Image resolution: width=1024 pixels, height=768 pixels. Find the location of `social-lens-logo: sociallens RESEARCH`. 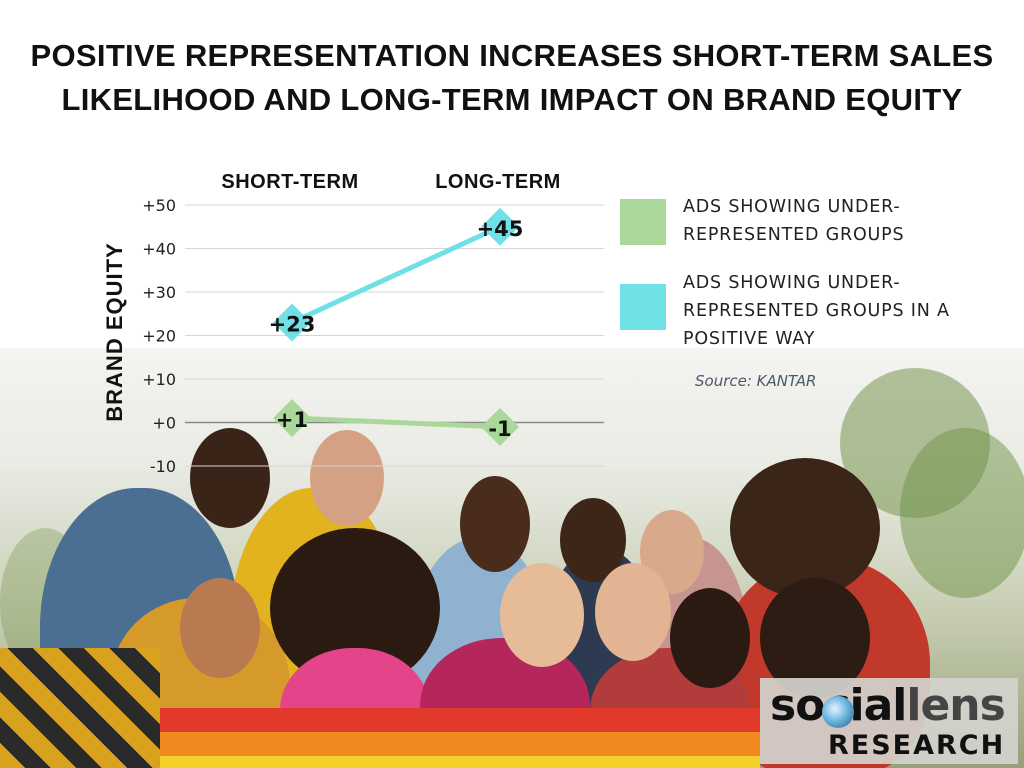

social-lens-logo: sociallens RESEARCH is located at coordinates (889, 721).